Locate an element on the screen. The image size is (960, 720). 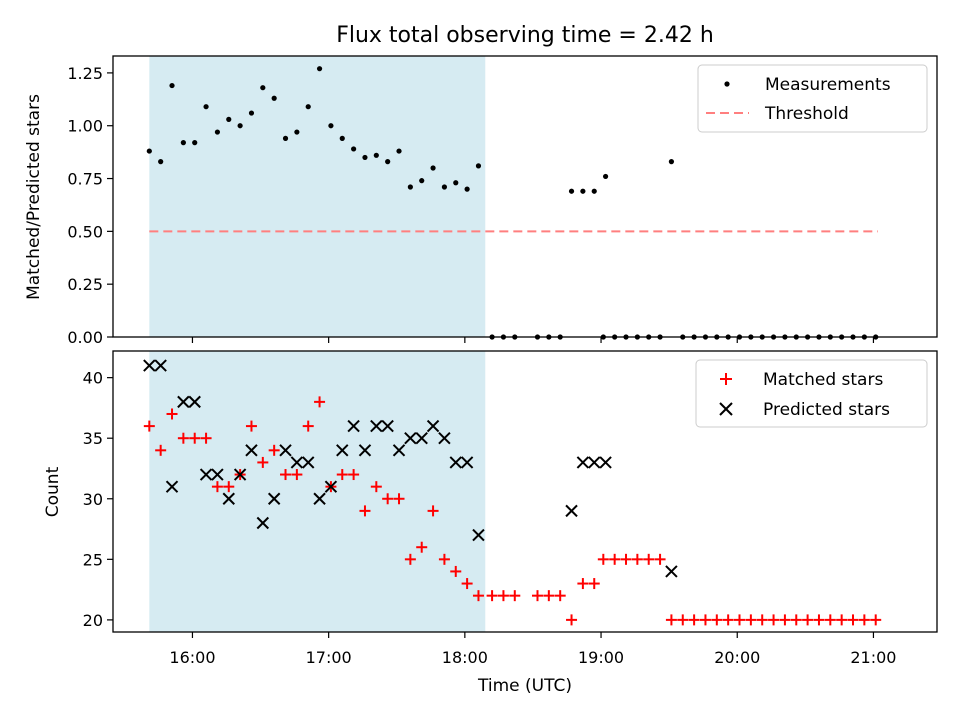
legend-measurements-label: Measurements is located at coordinates (828, 85).